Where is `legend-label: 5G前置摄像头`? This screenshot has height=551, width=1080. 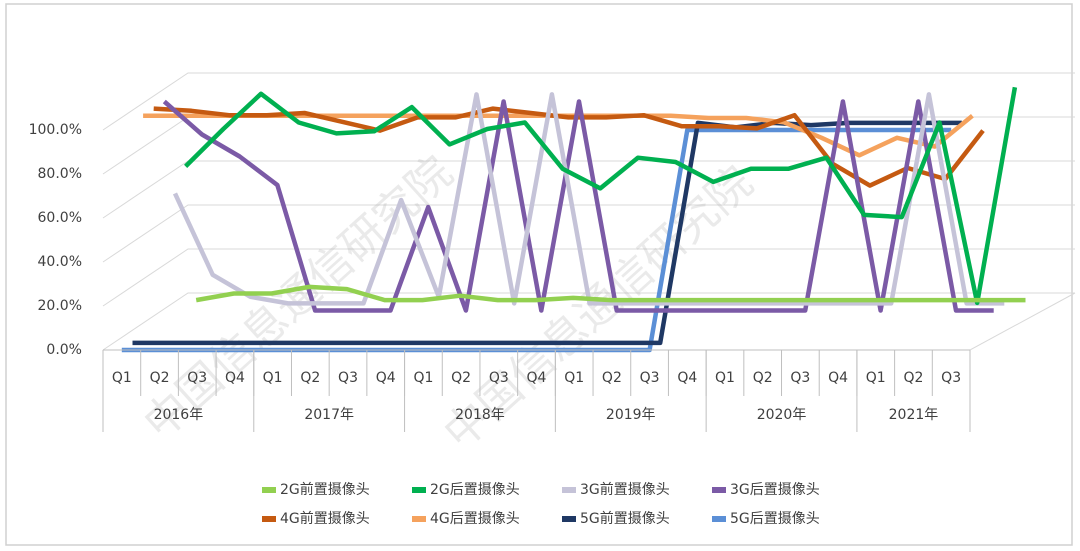 legend-label: 5G前置摄像头 is located at coordinates (625, 518).